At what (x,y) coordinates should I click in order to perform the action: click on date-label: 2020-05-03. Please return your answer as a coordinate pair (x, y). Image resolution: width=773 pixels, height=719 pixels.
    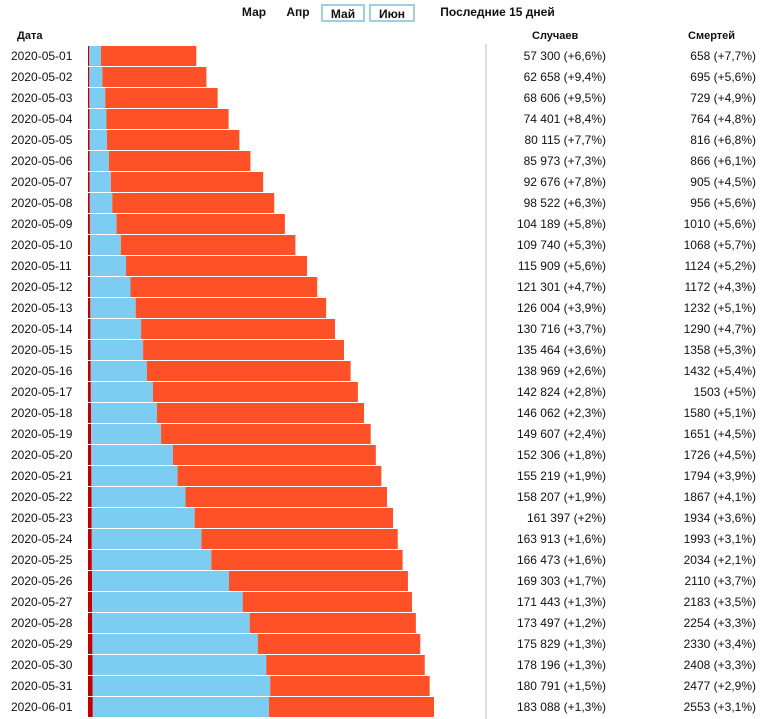
    Looking at the image, I should click on (42, 98).